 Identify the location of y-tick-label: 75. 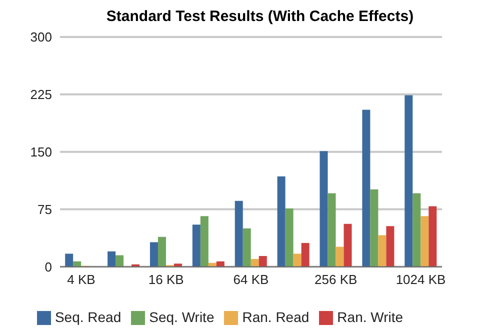
(45, 209).